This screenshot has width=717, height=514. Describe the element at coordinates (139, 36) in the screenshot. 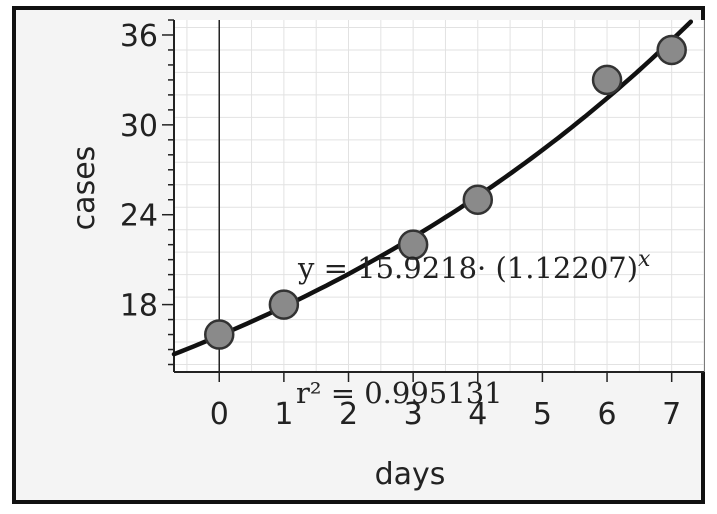

I see `y-tick-label: 36` at that location.